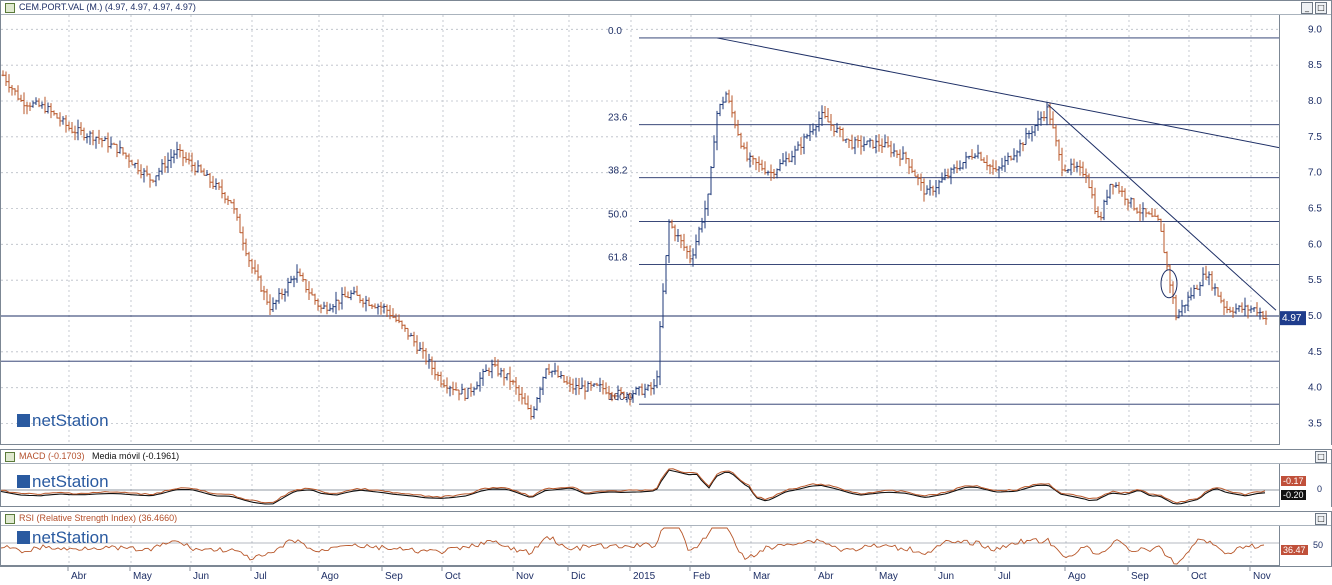 This screenshot has width=1332, height=585. I want to click on fib-level-label: 61.8, so click(618, 257).